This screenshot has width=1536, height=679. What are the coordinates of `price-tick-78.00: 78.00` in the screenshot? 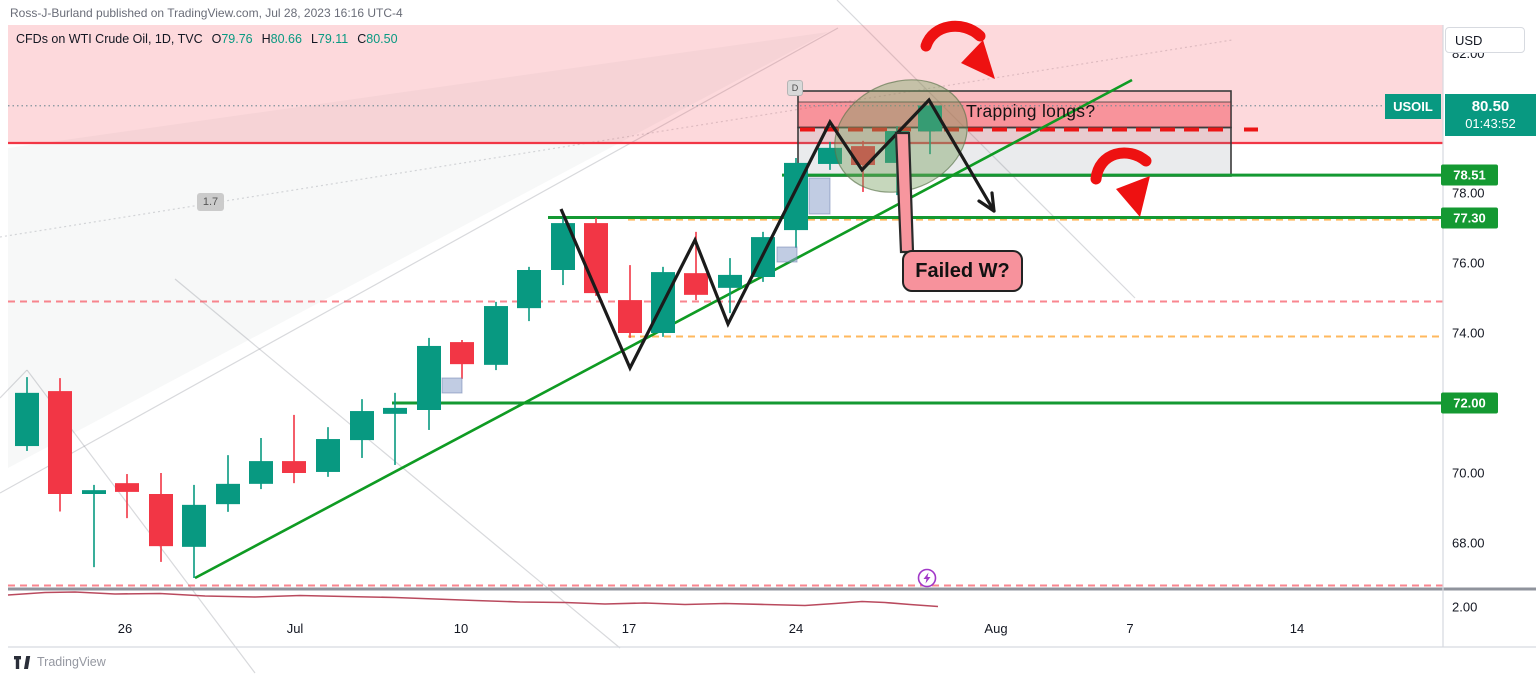 It's located at (1468, 193).